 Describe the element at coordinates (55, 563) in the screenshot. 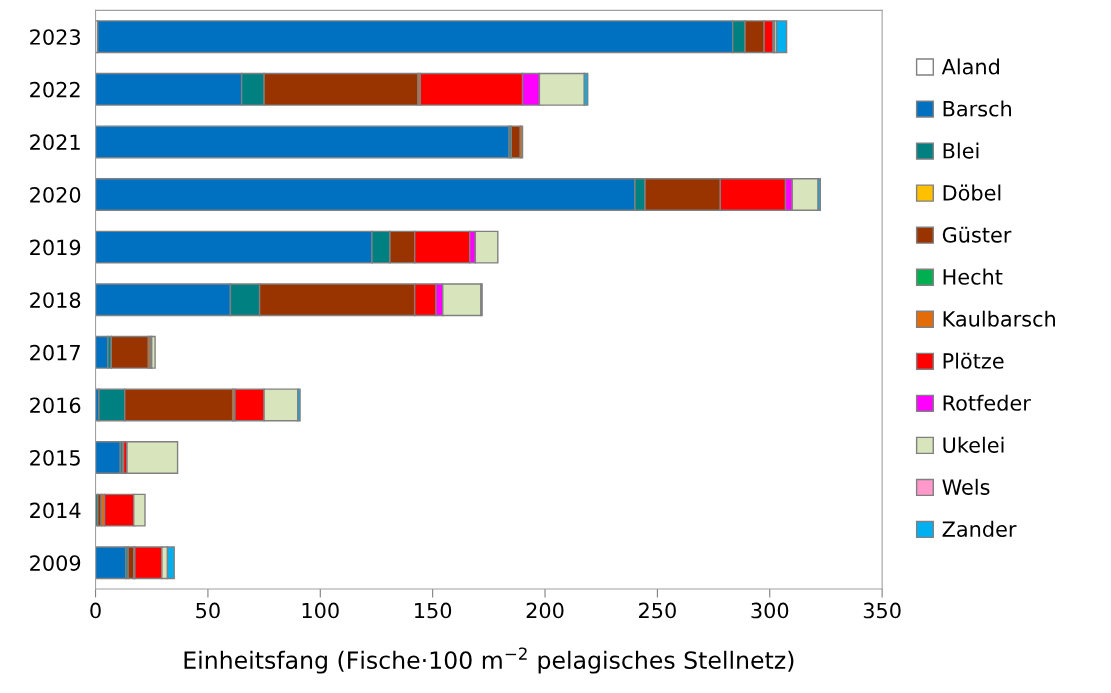

I see `y-tick-label: 2009` at that location.